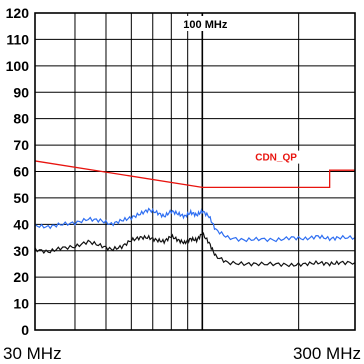  I want to click on annotation-layer: 100 MHz, so click(202, 23).